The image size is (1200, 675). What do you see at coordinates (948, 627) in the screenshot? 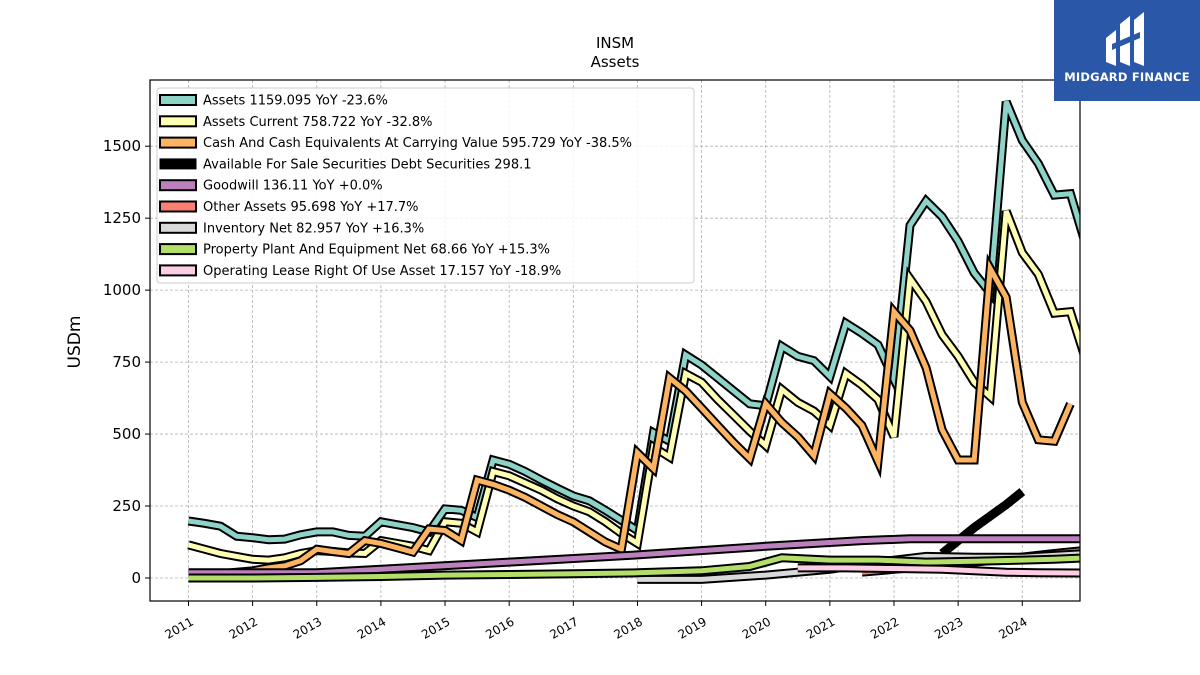
I see `x-tick-label: 2023` at bounding box center [948, 627].